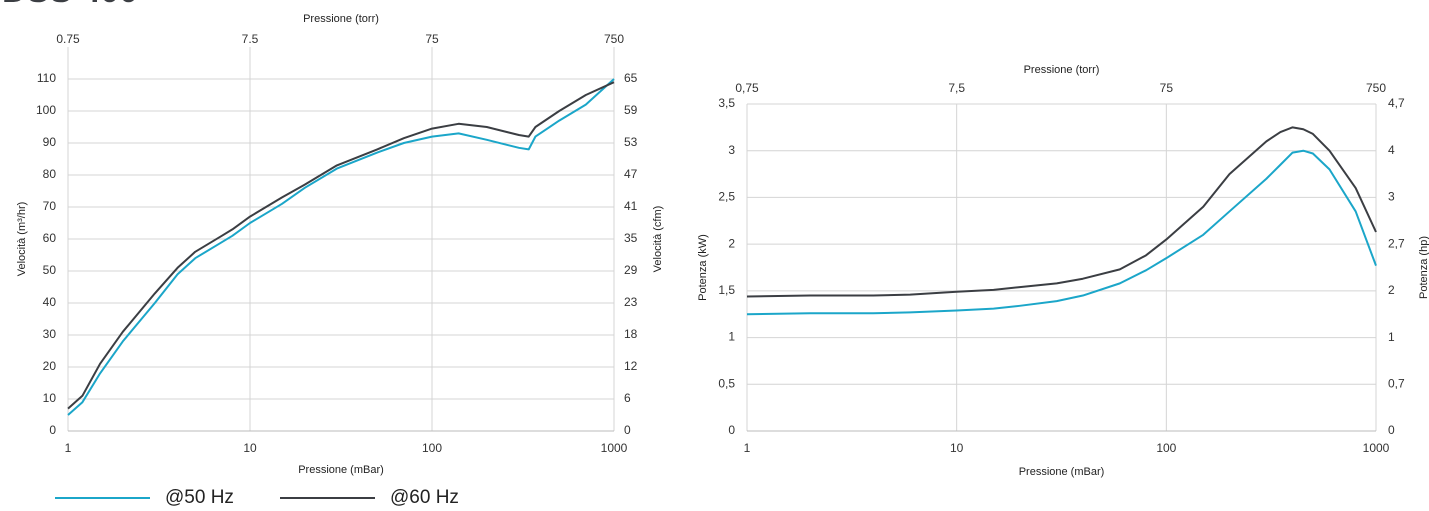  What do you see at coordinates (631, 174) in the screenshot?
I see `y2-tick-label: 47` at bounding box center [631, 174].